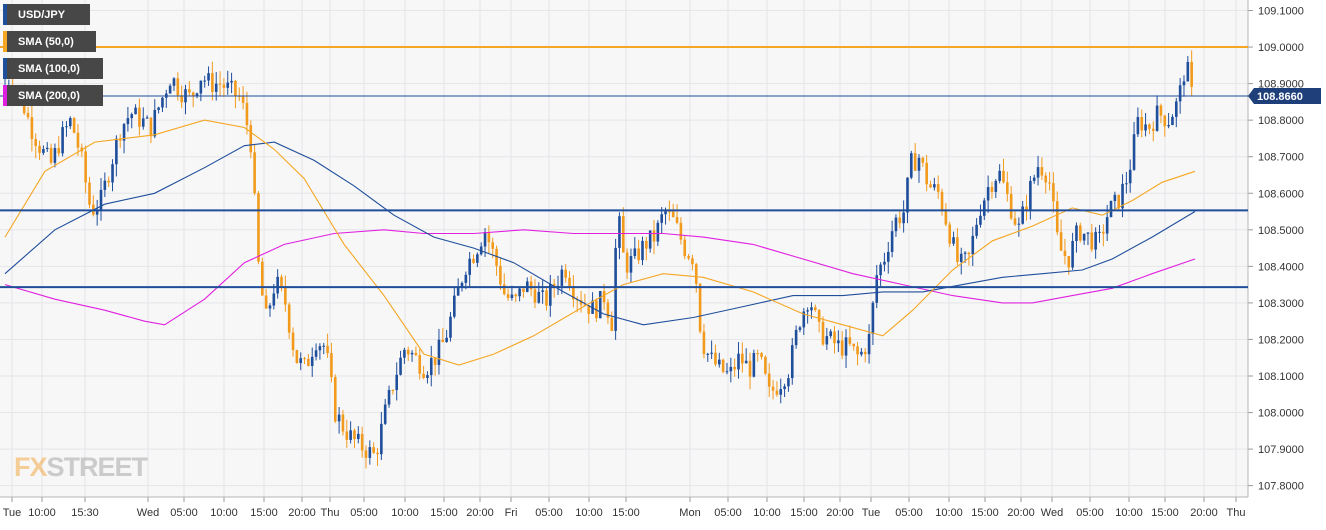  Describe the element at coordinates (1281, 304) in the screenshot. I see `y-tick-label: 108.3000` at that location.